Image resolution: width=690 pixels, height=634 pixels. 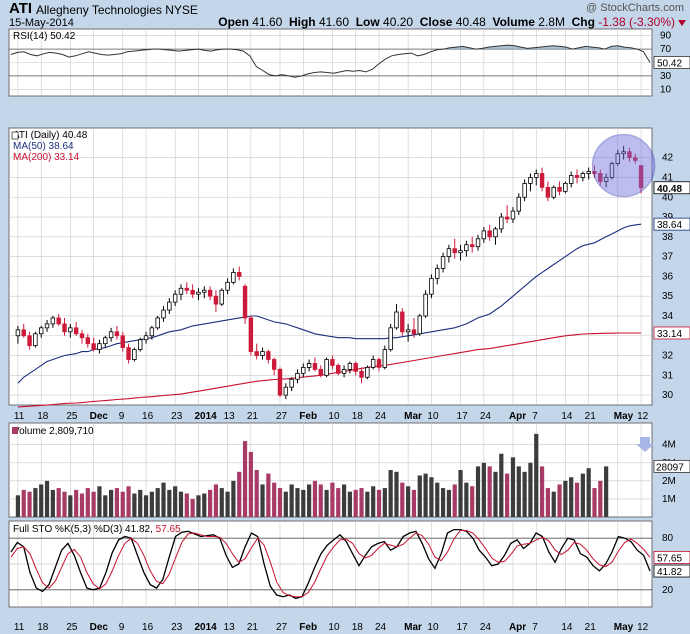 What do you see at coordinates (282, 627) in the screenshot?
I see `x-axis-label-bottom: 27` at bounding box center [282, 627].